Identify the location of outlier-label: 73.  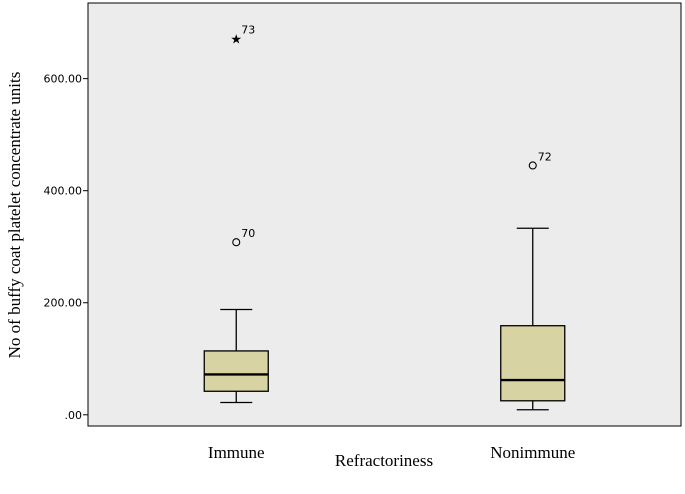
(248, 29).